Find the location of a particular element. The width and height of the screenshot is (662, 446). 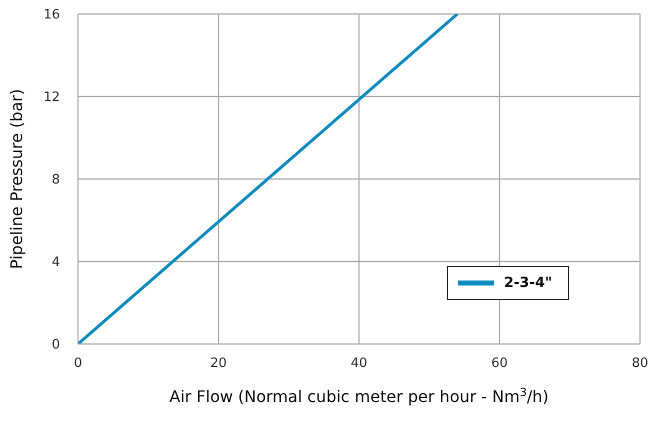

x-axis-title: Air Flow (Normal cubic meter per hour - Nm$^{3}$/h) is located at coordinates (359, 396).